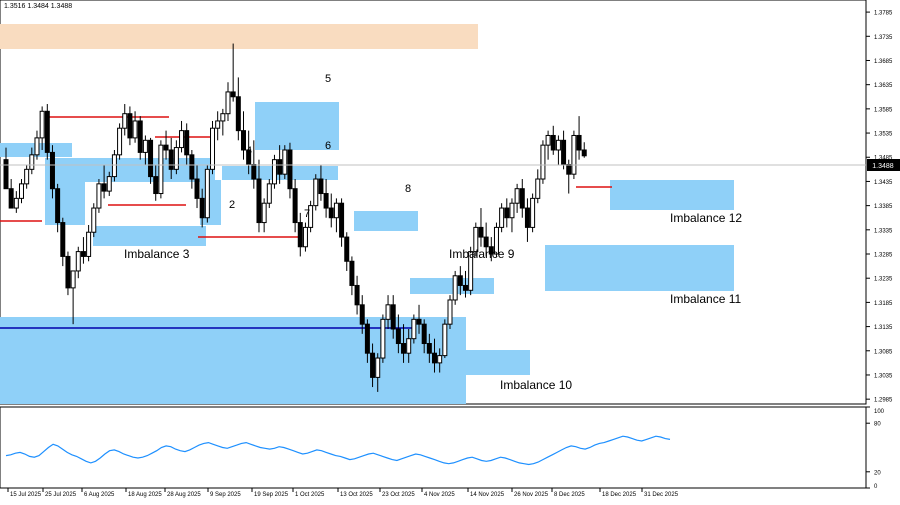 The height and width of the screenshot is (505, 900). I want to click on price-tick-label: 1.3735, so click(883, 38).